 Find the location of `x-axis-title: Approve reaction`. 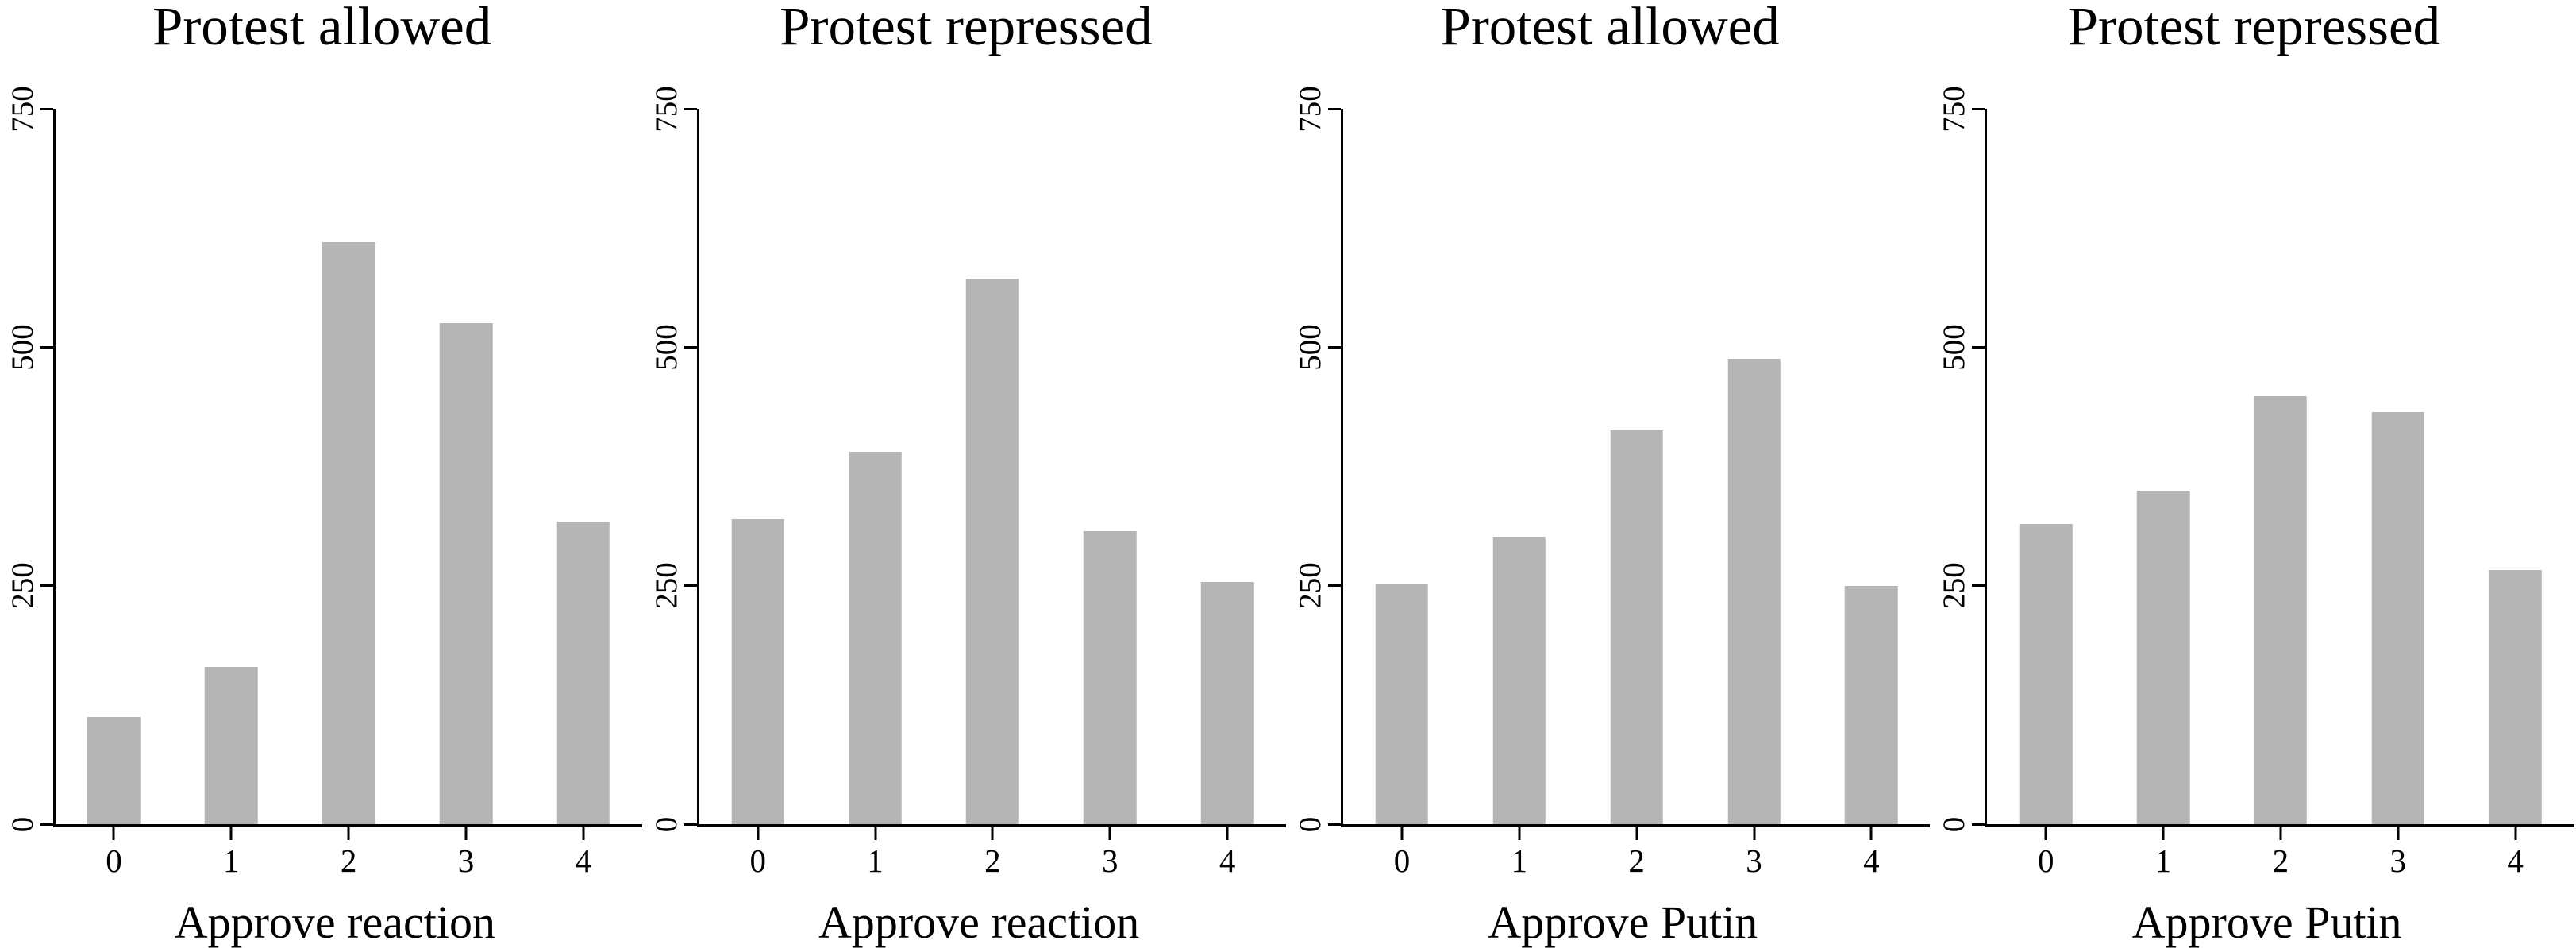

x-axis-title: Approve reaction is located at coordinates (979, 922).